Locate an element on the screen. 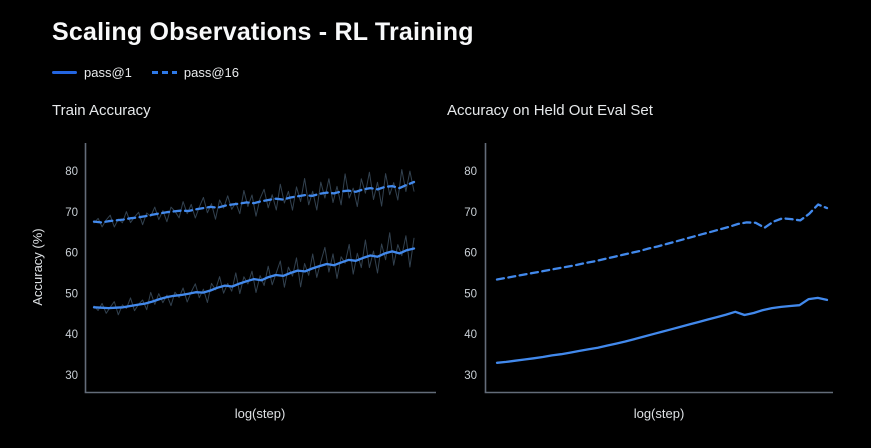 Image resolution: width=871 pixels, height=448 pixels. x-axis-title-left: log(step) is located at coordinates (260, 413).